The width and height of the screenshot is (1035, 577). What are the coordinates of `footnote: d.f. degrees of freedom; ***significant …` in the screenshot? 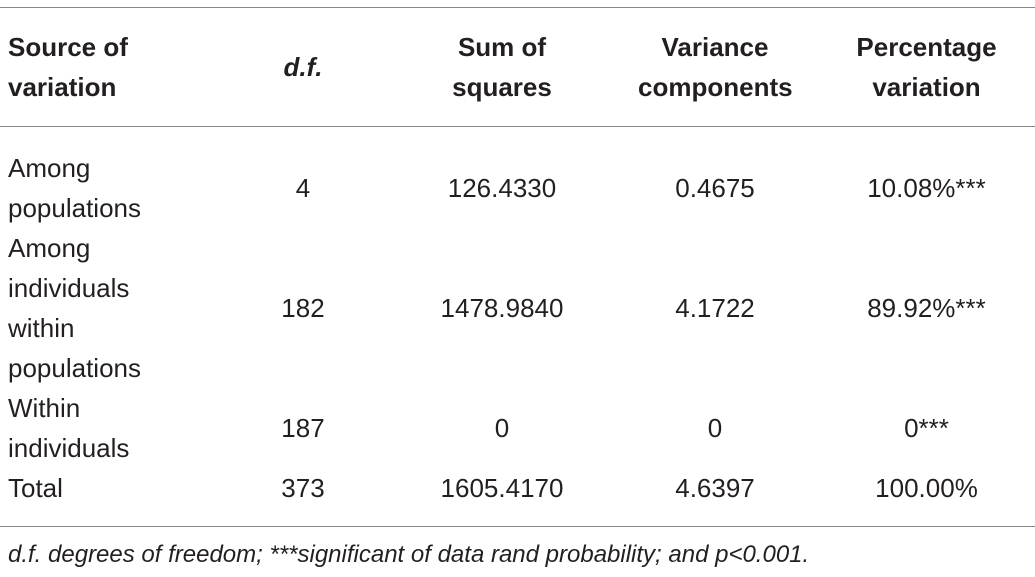 It's located at (409, 554).